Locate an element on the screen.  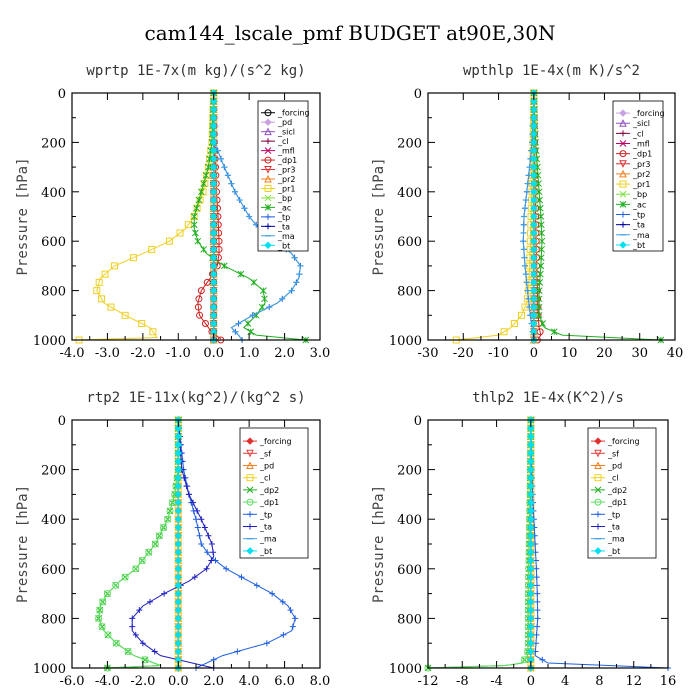
series-tp is located at coordinates (599, 544).